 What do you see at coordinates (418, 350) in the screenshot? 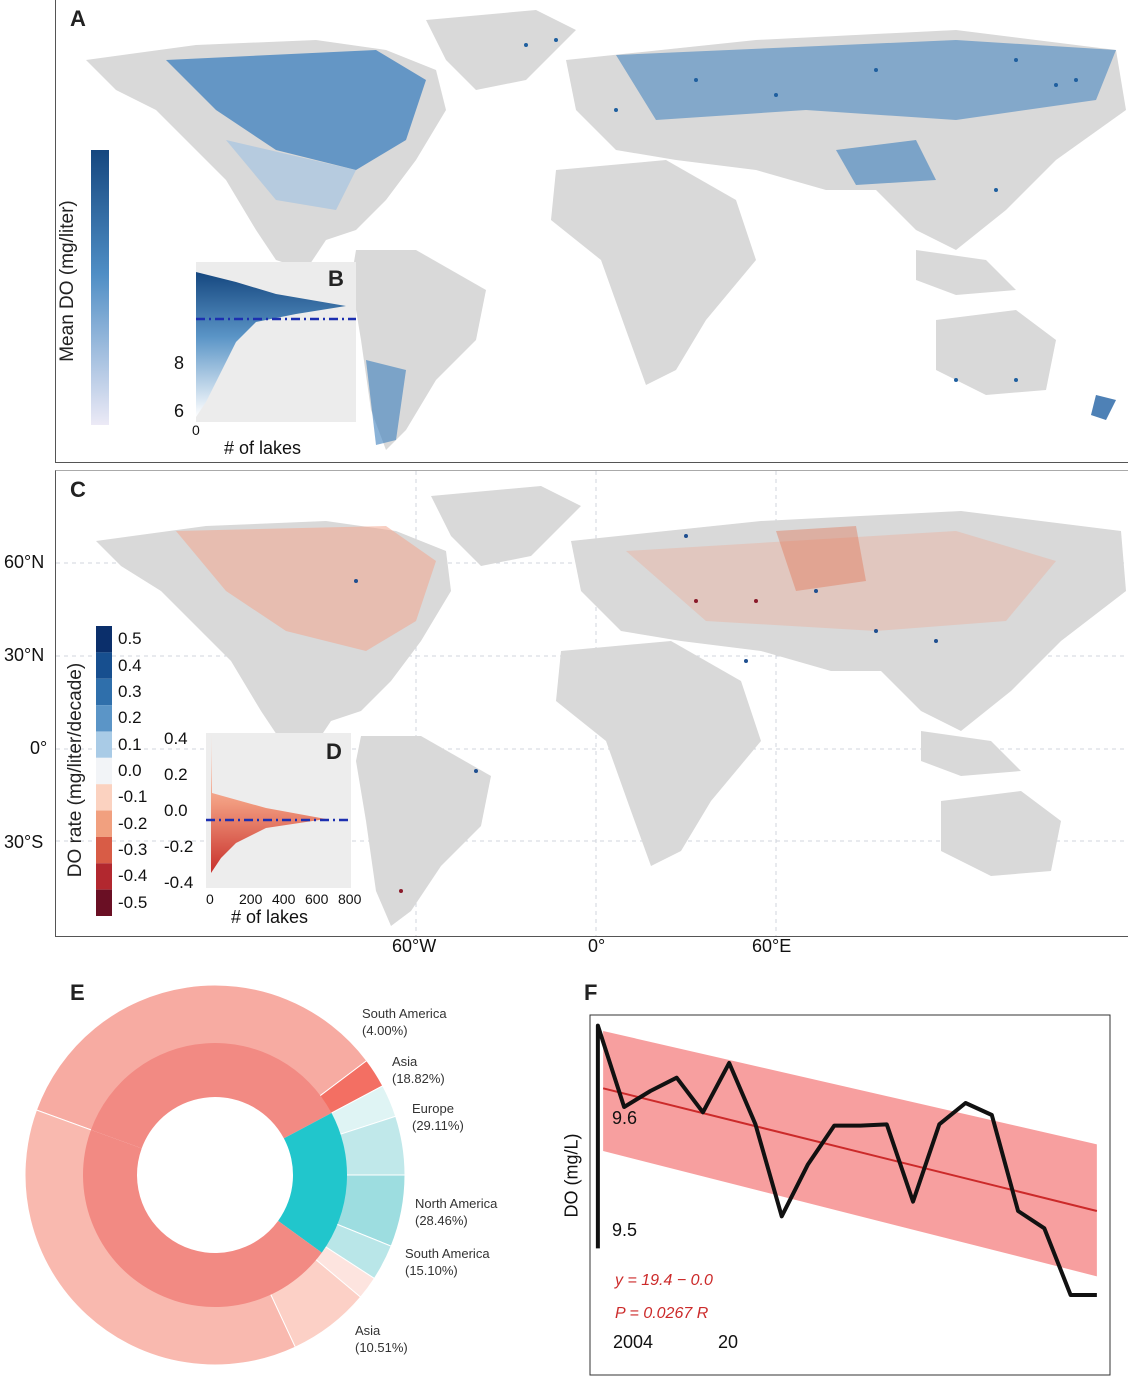
I see `south-america` at bounding box center [418, 350].